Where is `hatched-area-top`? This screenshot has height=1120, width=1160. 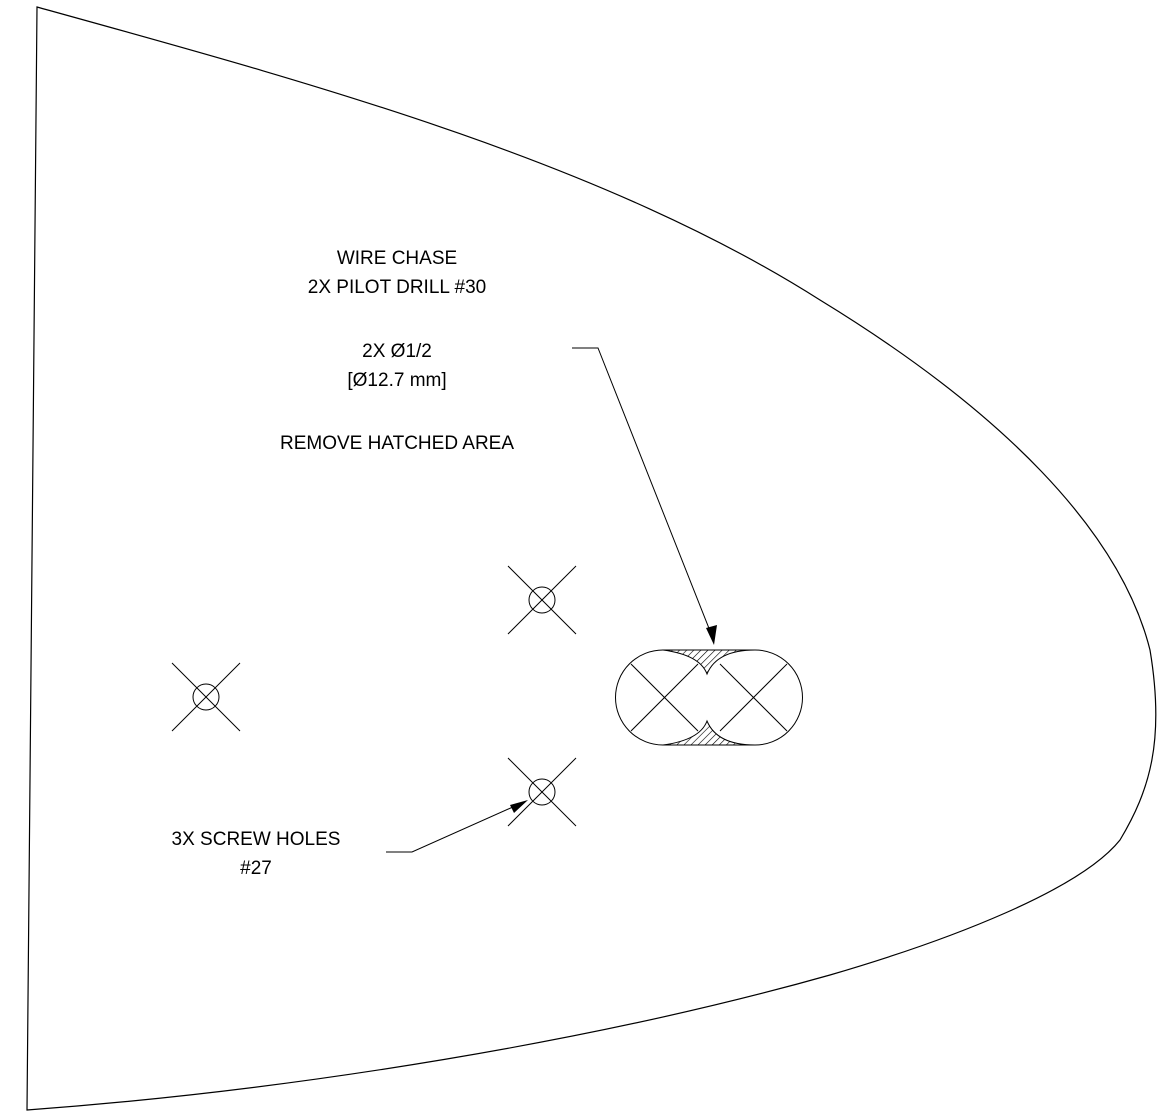
hatched-area-top is located at coordinates (709, 662).